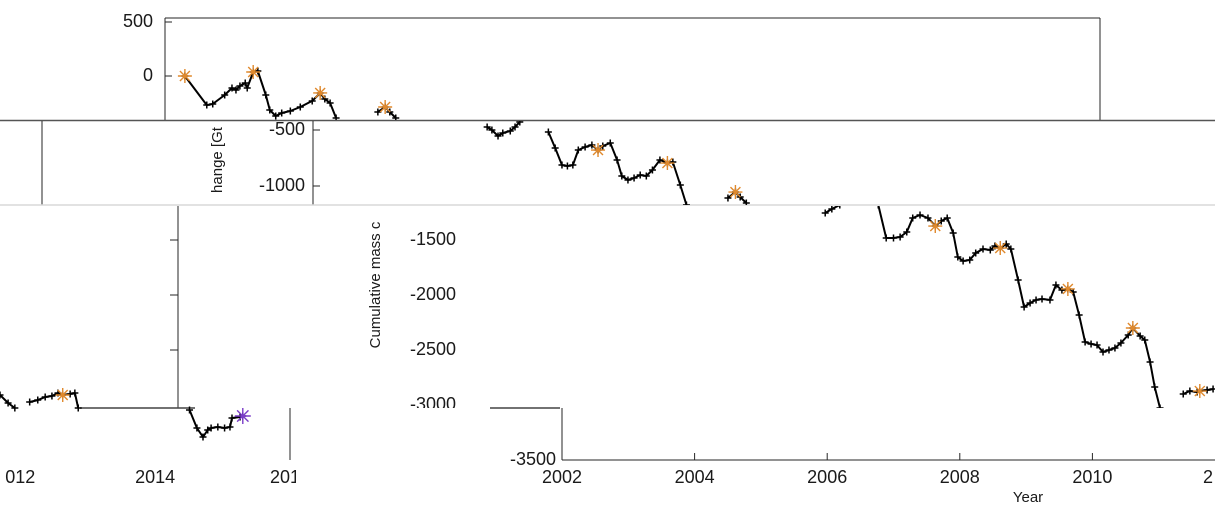  What do you see at coordinates (155, 437) in the screenshot?
I see `chart-fragment: 012 2014 2016` at bounding box center [155, 437].